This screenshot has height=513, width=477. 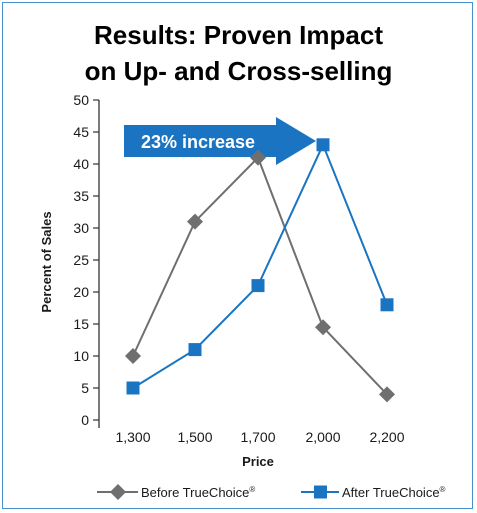 I want to click on x-tick-label: 1,300, so click(x=132, y=437).